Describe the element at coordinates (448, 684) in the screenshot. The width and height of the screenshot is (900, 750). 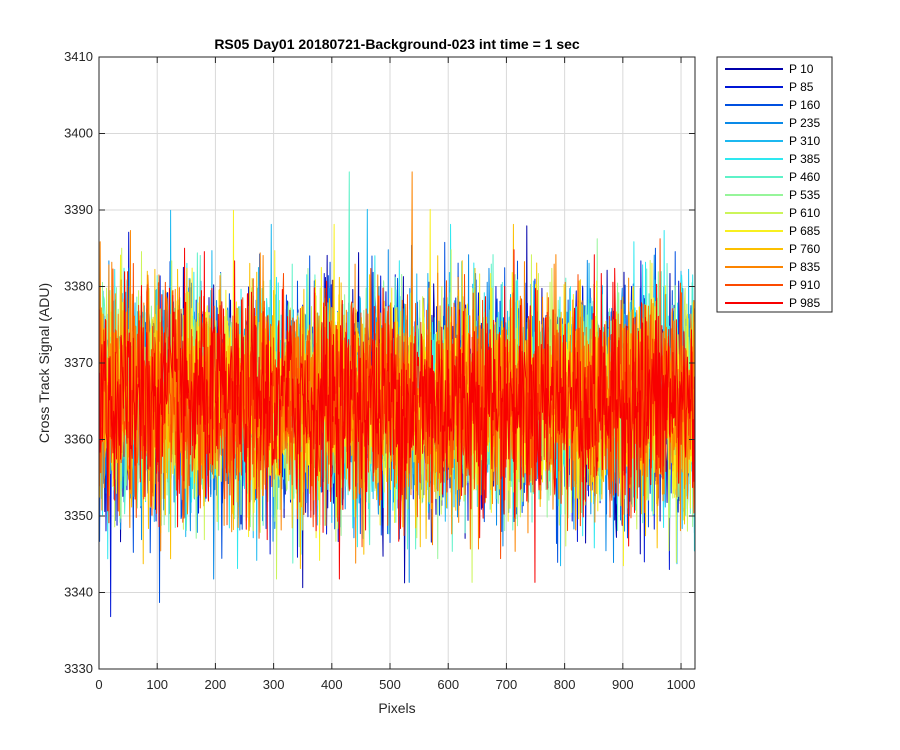
I see `x-tick-label: 600` at that location.